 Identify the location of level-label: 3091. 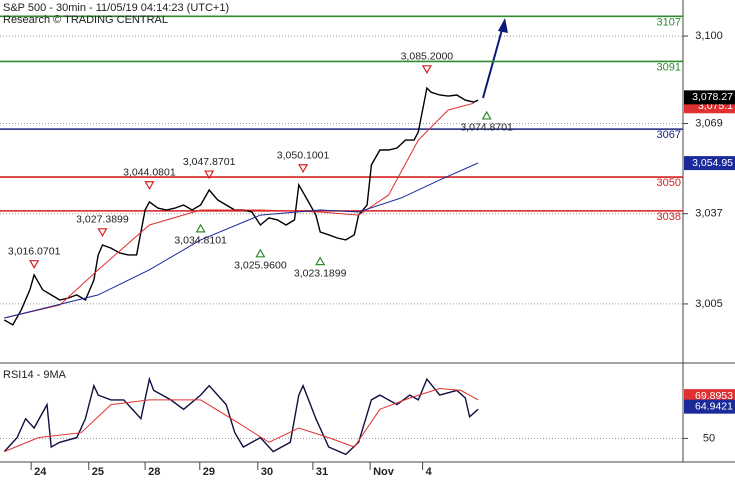
(669, 67).